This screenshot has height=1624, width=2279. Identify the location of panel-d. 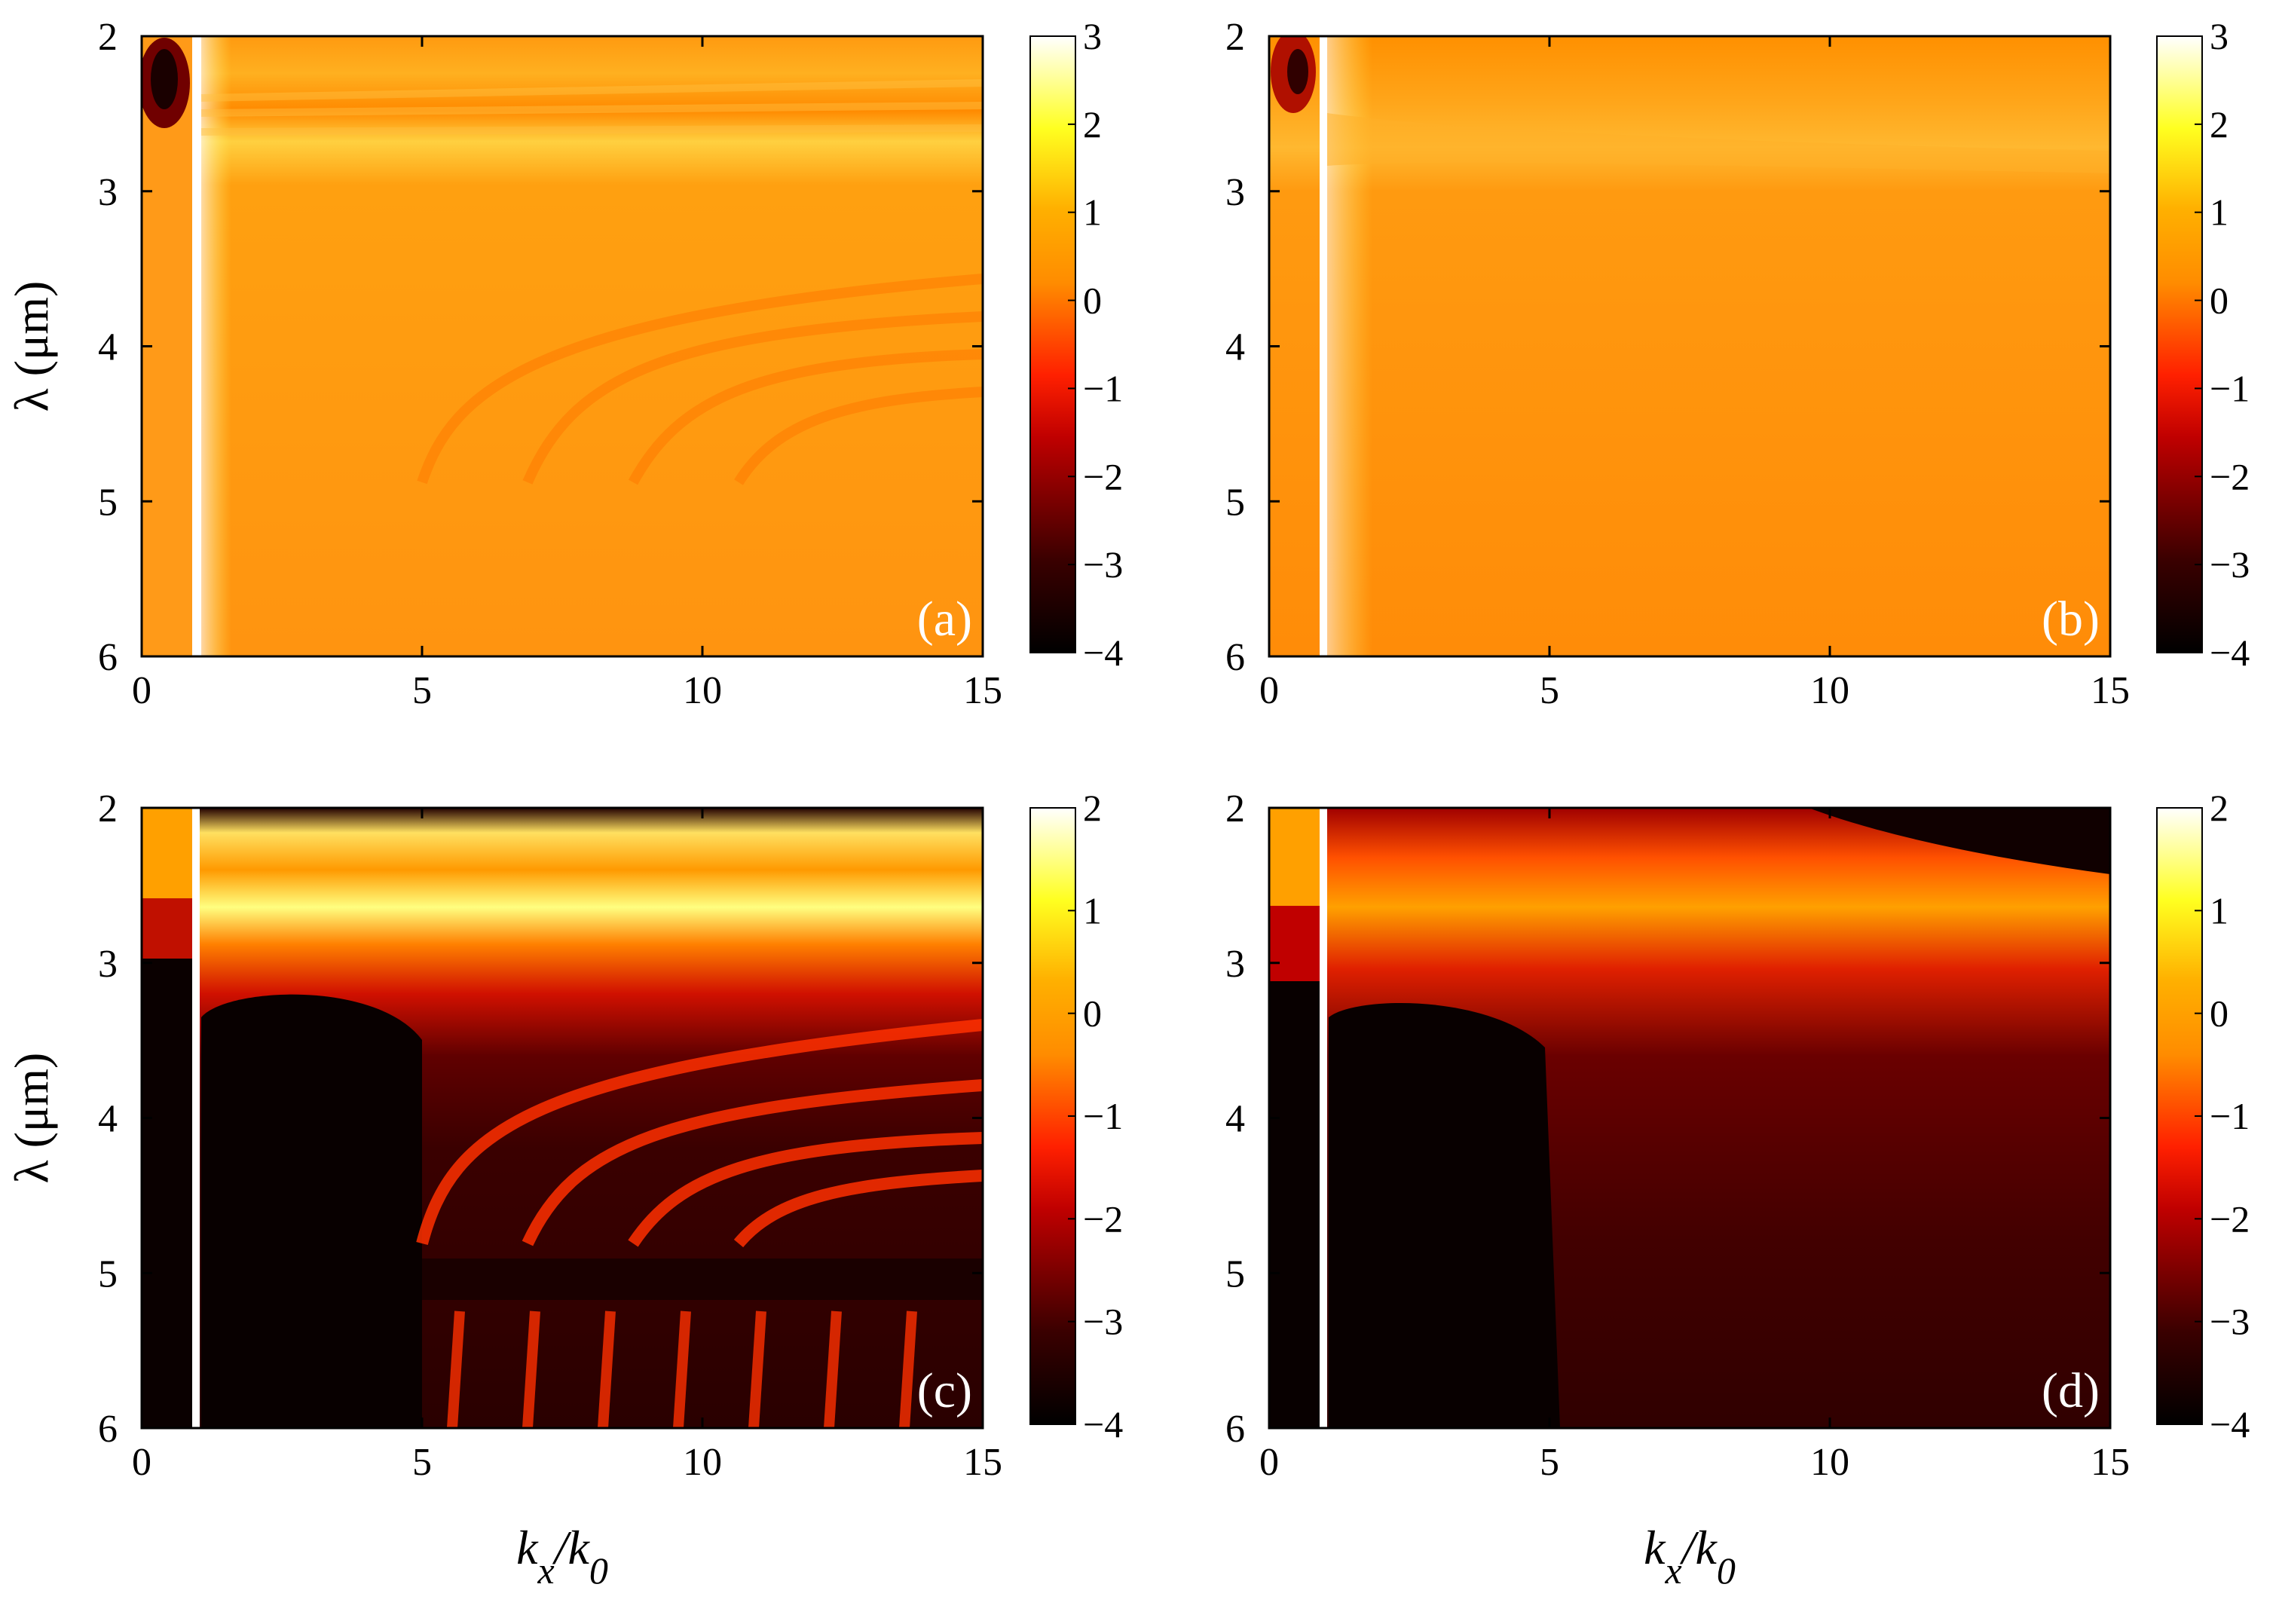
(1690, 1118).